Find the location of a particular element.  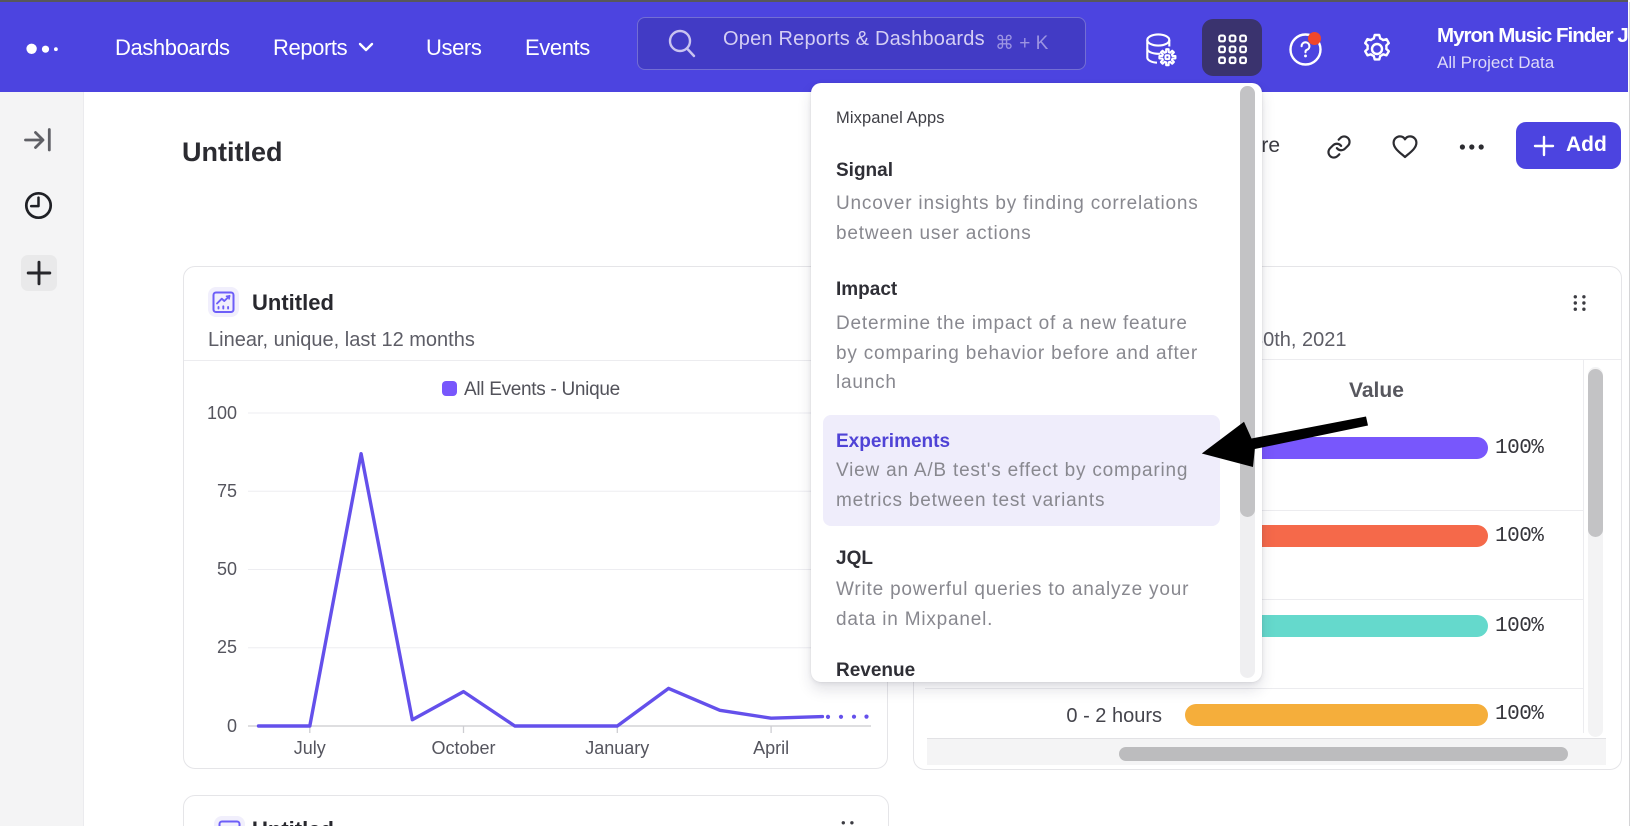

svg-text: 100 is located at coordinates (222, 413).